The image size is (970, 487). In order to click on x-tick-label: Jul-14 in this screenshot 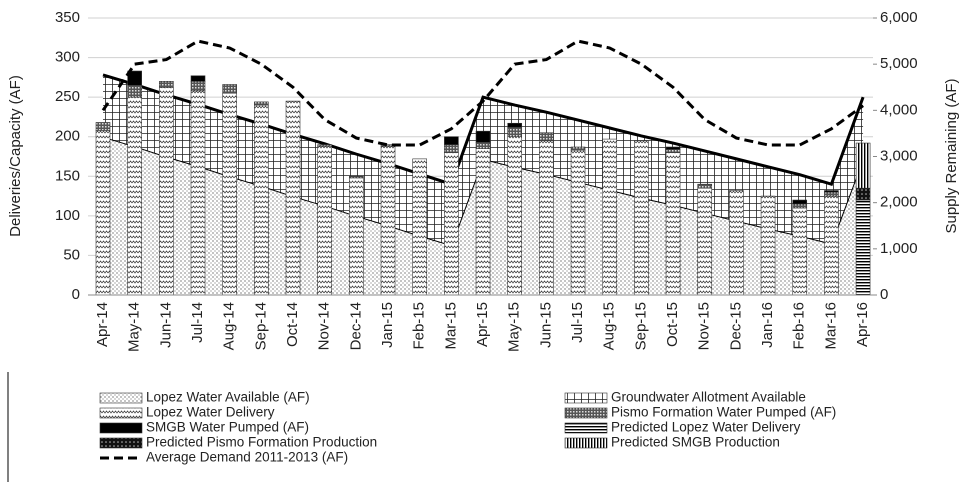, I will do `click(197, 322)`.